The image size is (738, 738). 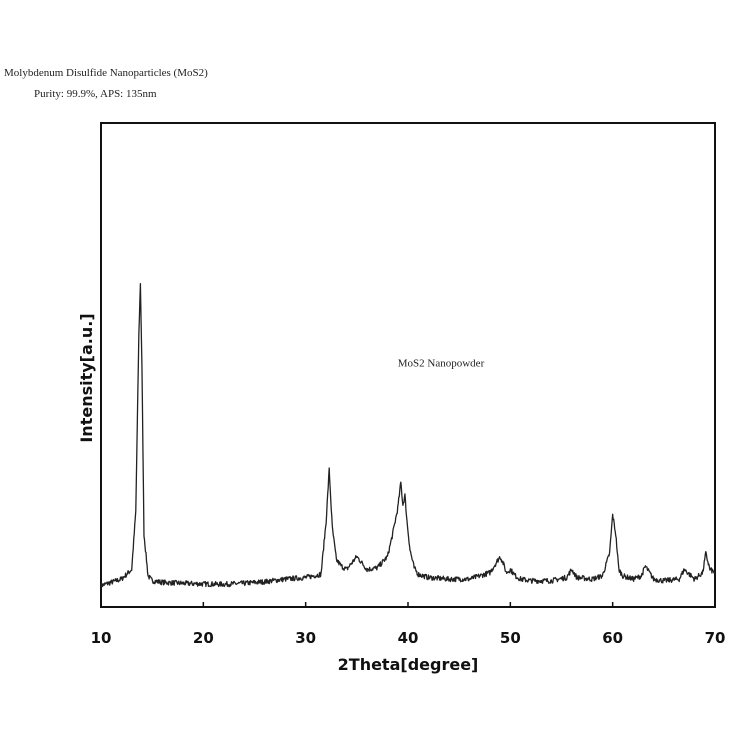 I want to click on x-tick-label: 60, so click(x=612, y=638).